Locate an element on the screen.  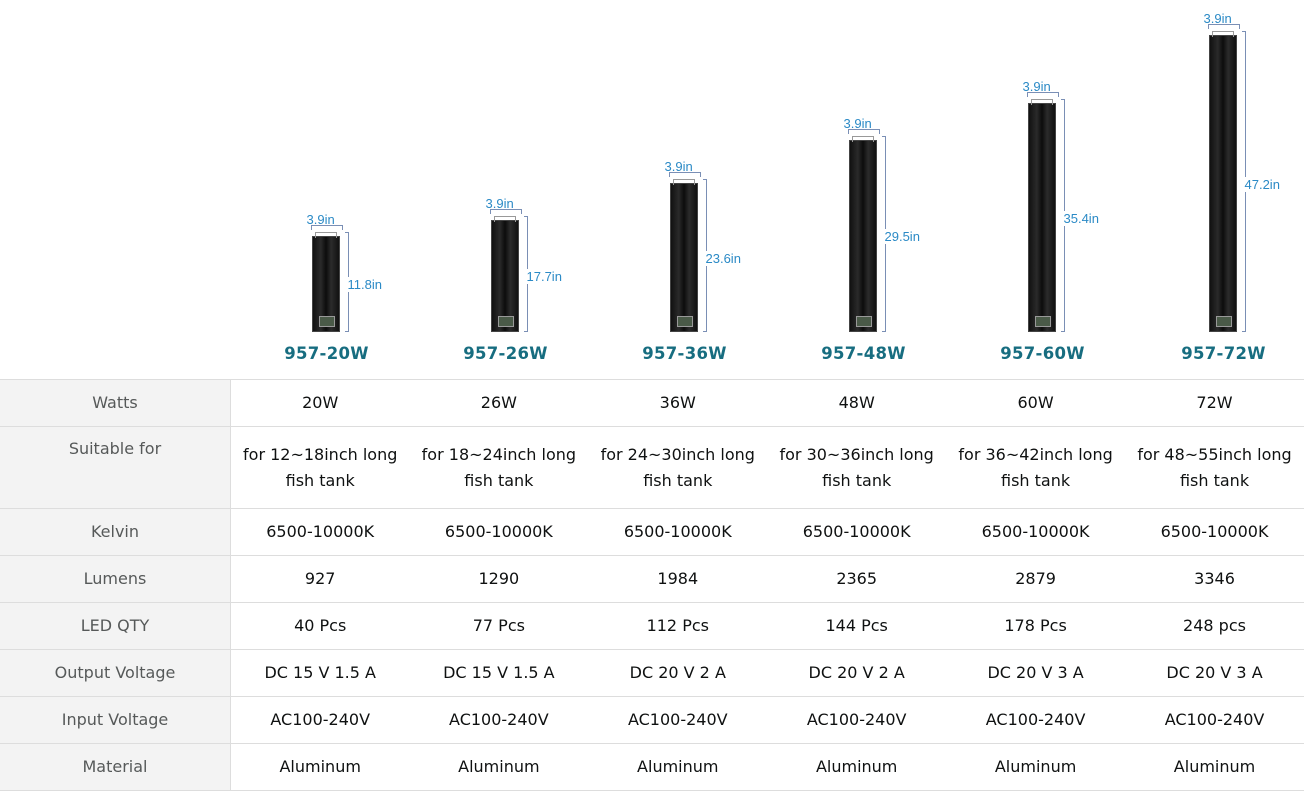
cell-value: for 30~36inch long fish tank is located at coordinates (857, 467).